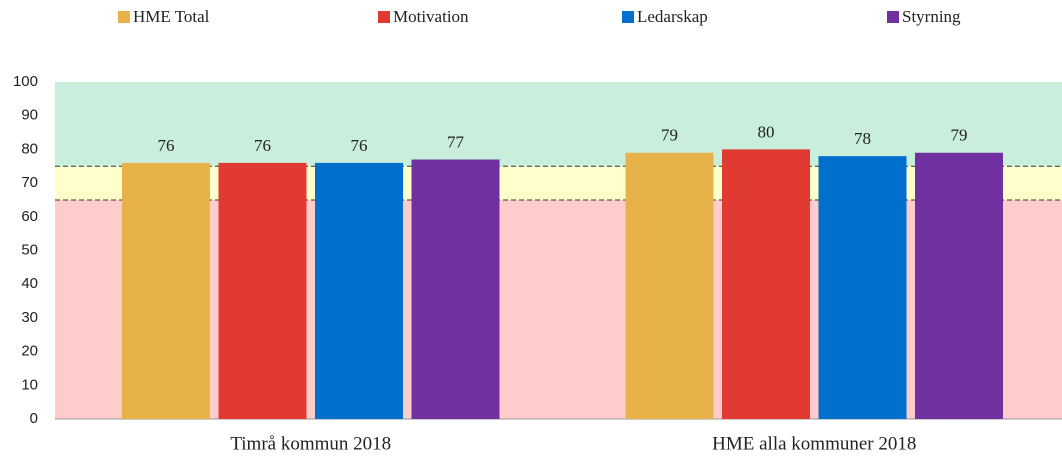 This screenshot has height=460, width=1062. What do you see at coordinates (456, 141) in the screenshot?
I see `data-label: 77` at bounding box center [456, 141].